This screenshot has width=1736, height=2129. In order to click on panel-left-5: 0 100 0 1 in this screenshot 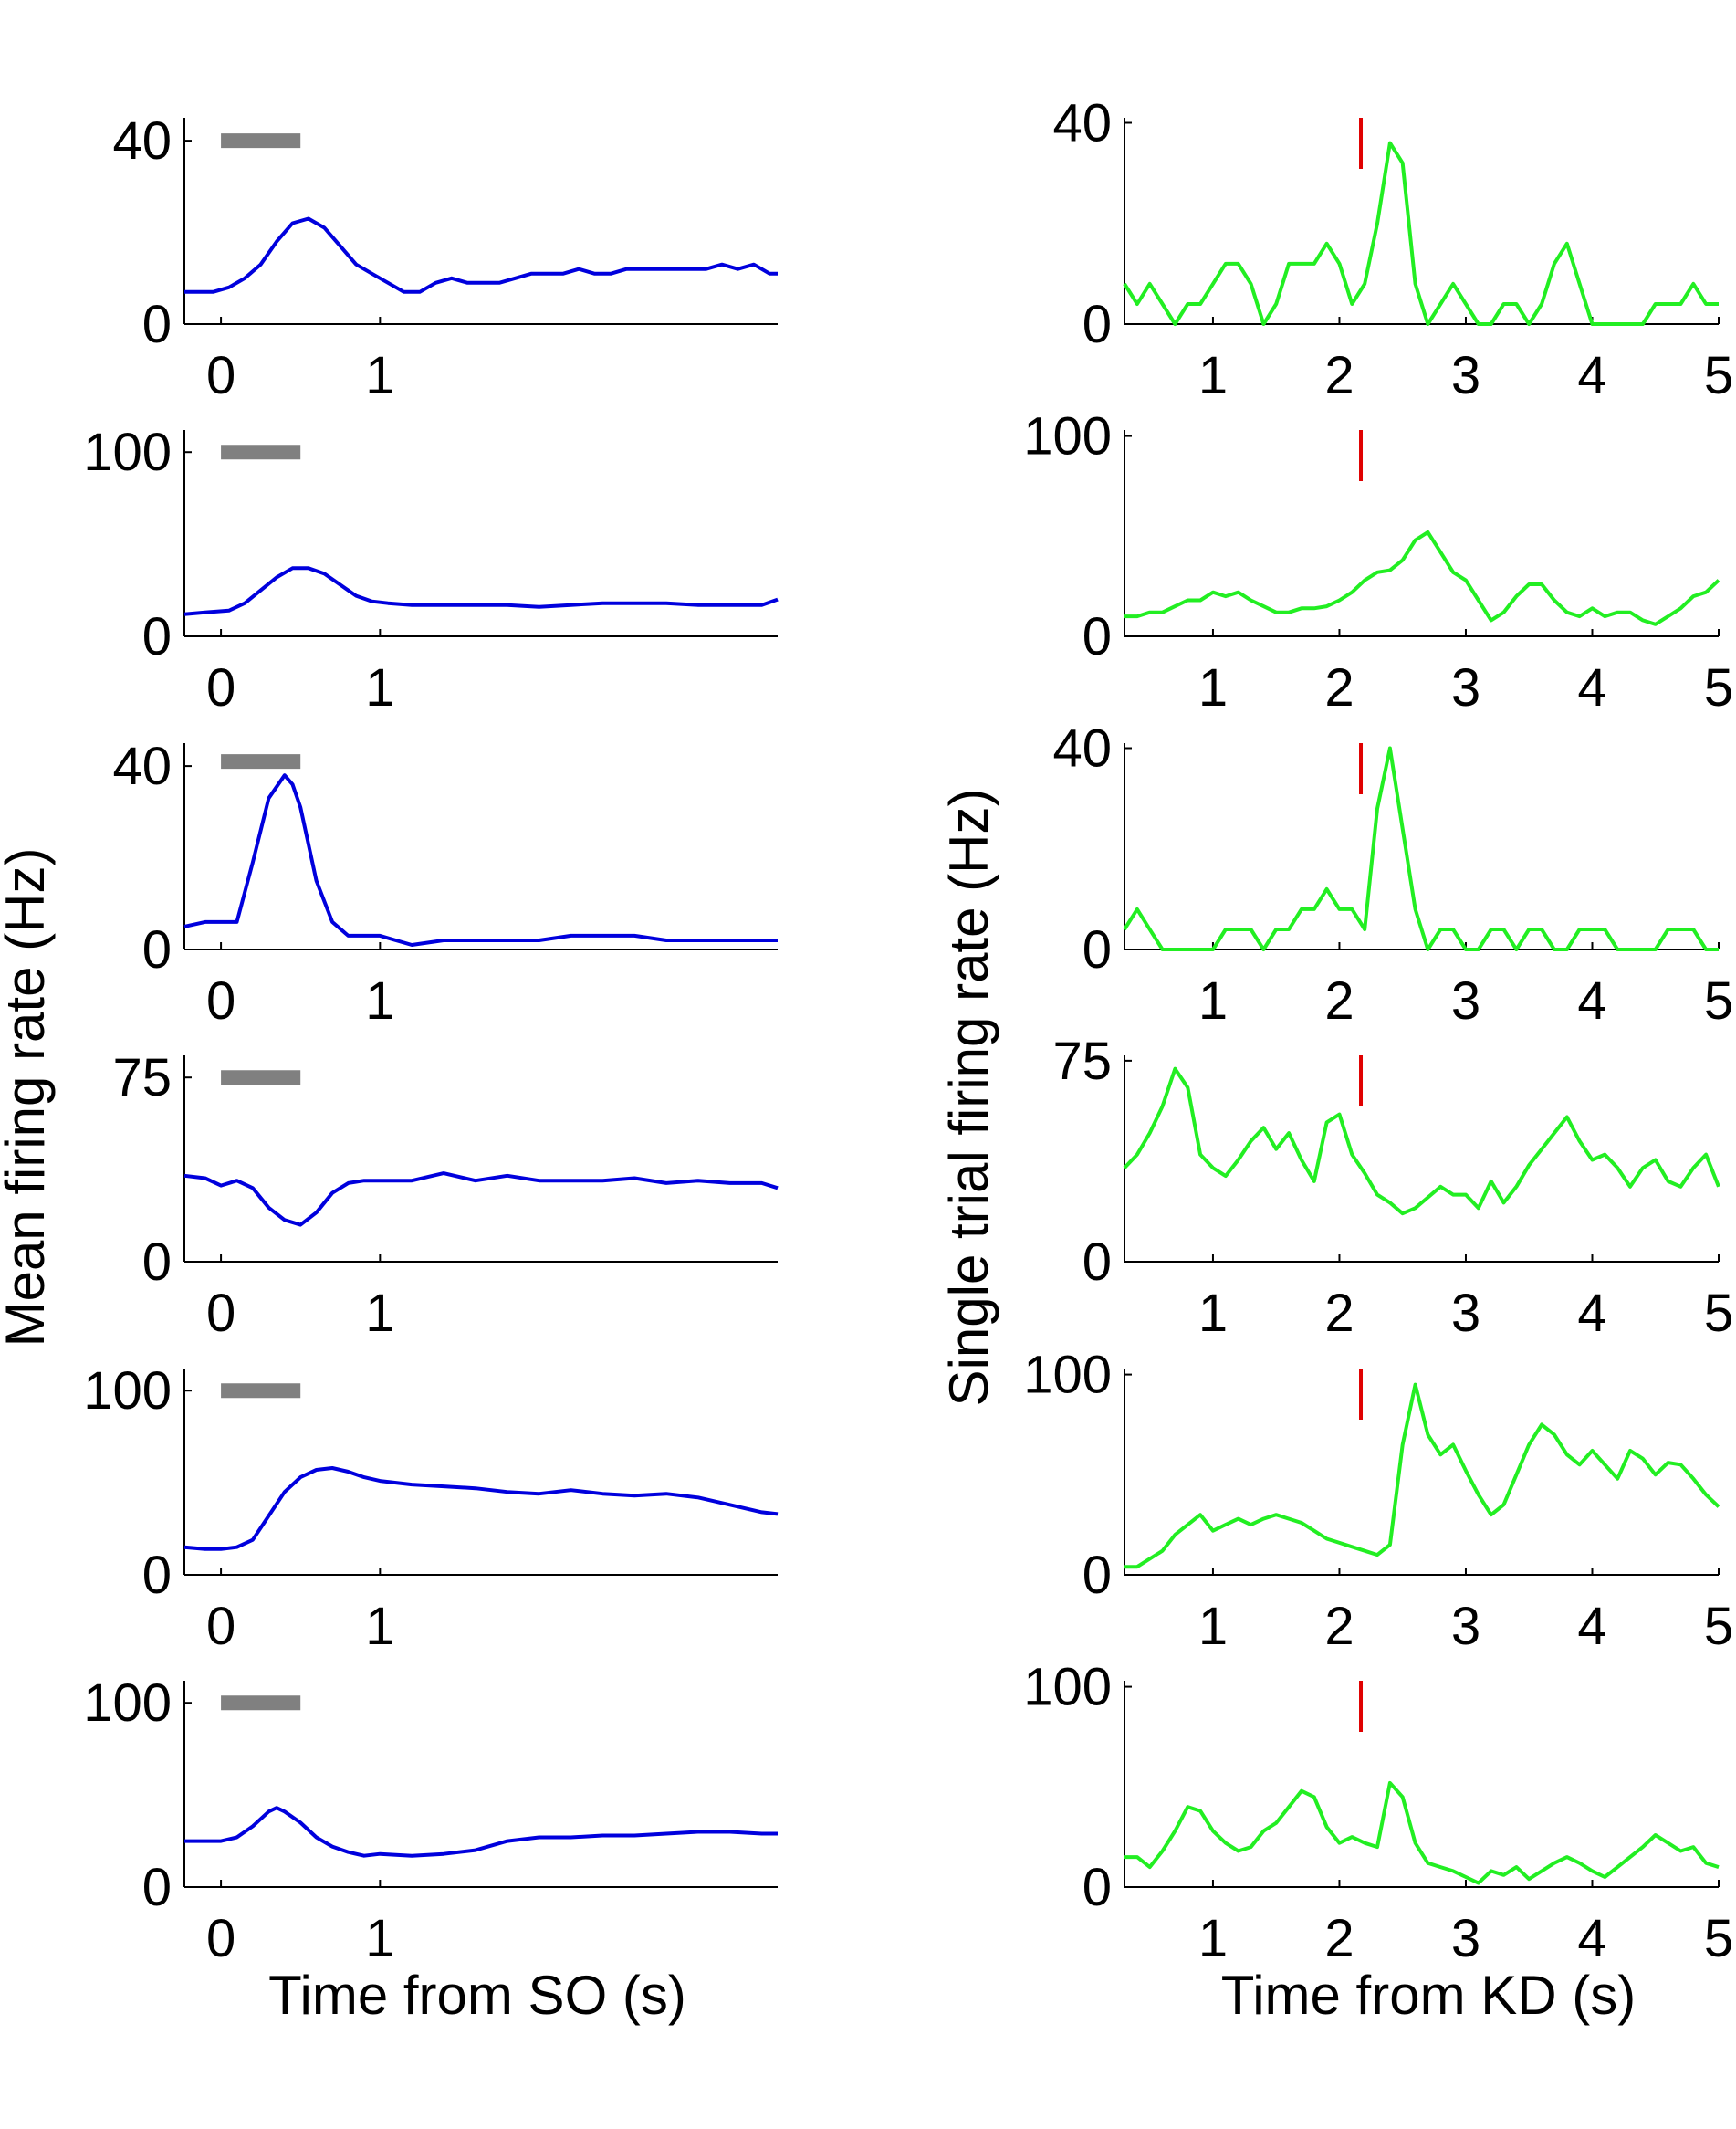, I will do `click(431, 1508)`.